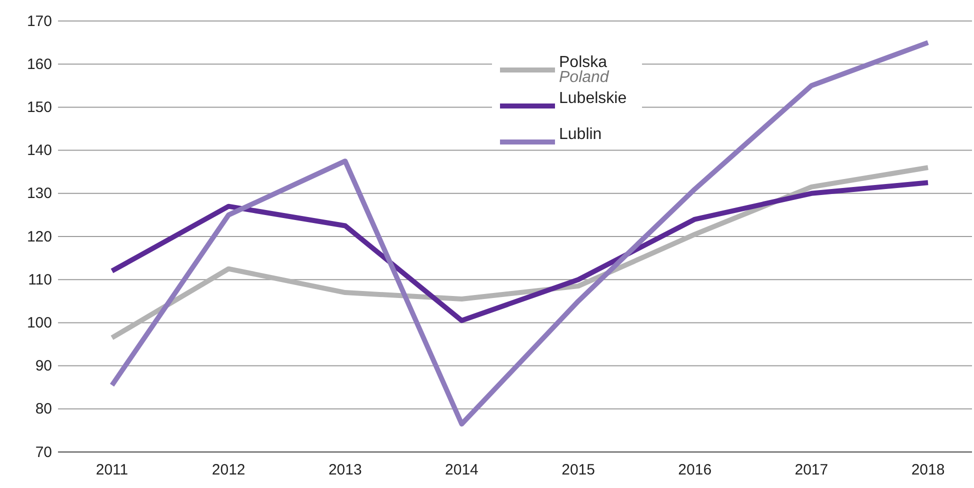 This screenshot has width=974, height=488. I want to click on y-tick-label: 150, so click(39, 107).